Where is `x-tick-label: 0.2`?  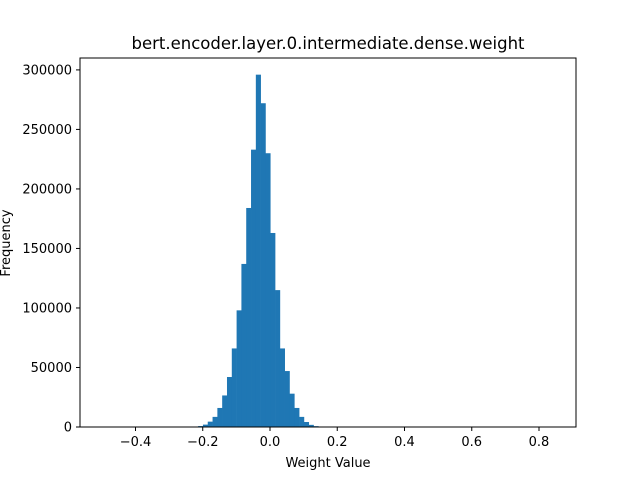 x-tick-label: 0.2 is located at coordinates (337, 442).